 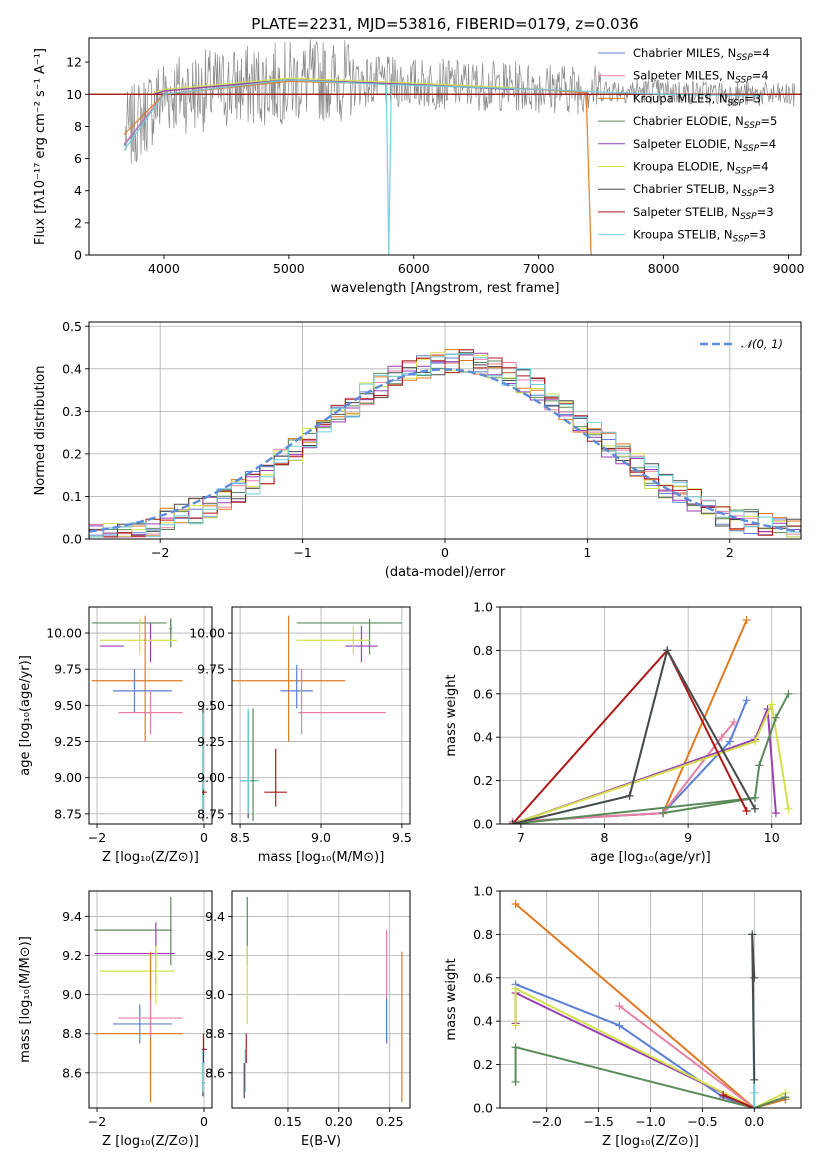 I want to click on legend-entry: Chabrier ELODIE, NSSP=5, so click(x=705, y=122).